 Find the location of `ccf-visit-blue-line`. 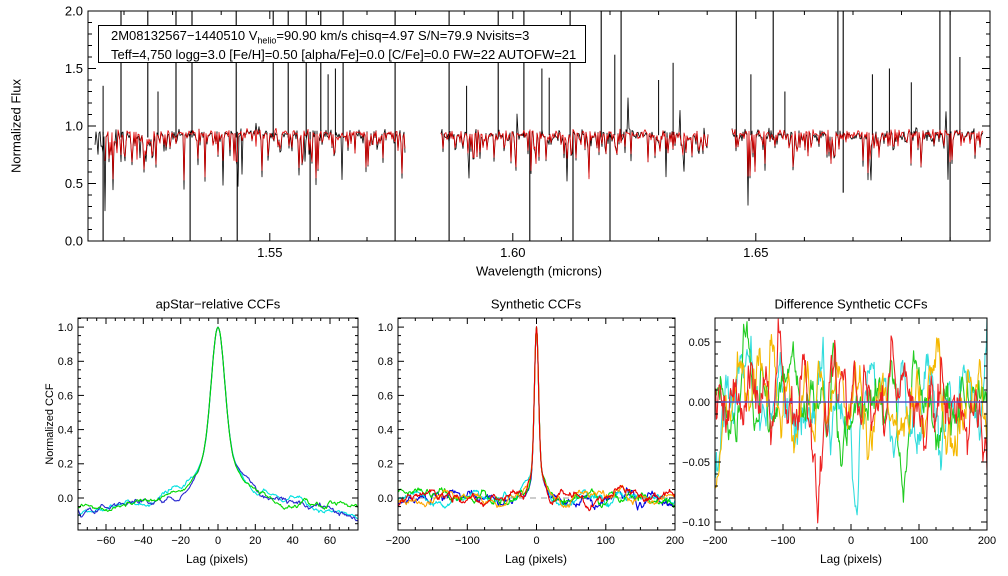

ccf-visit-blue-line is located at coordinates (218, 424).